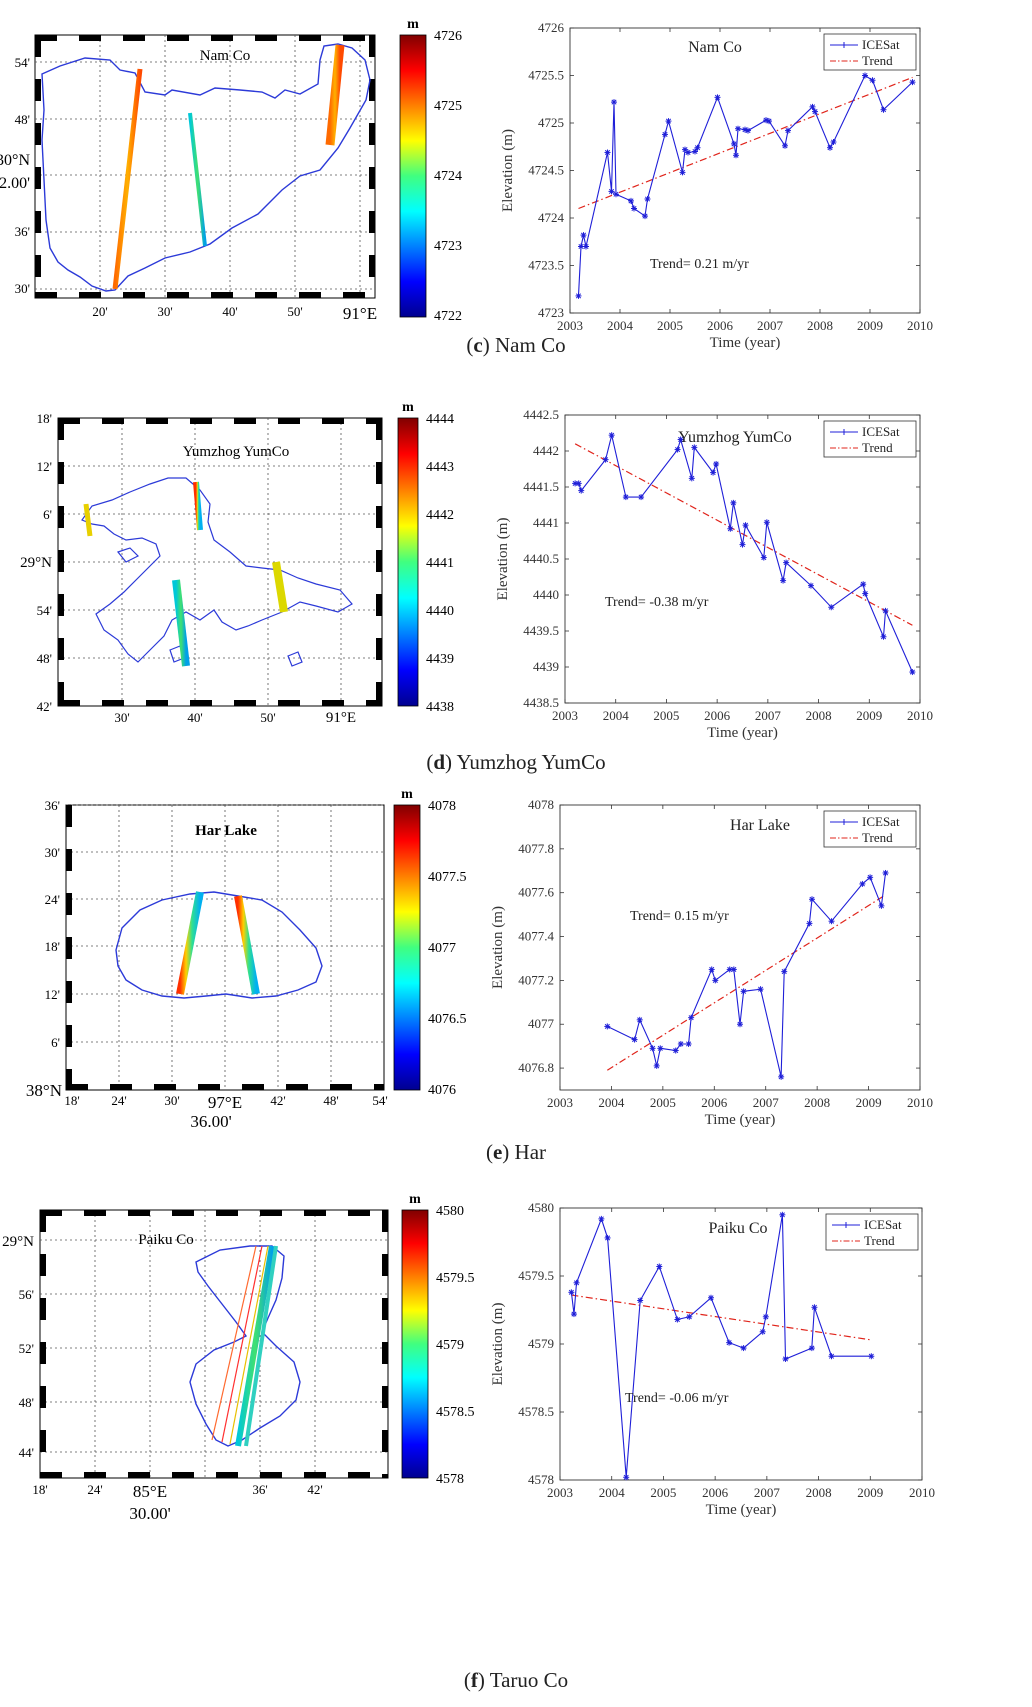  What do you see at coordinates (870, 325) in the screenshot?
I see `x-tick-label: 2009` at bounding box center [870, 325].